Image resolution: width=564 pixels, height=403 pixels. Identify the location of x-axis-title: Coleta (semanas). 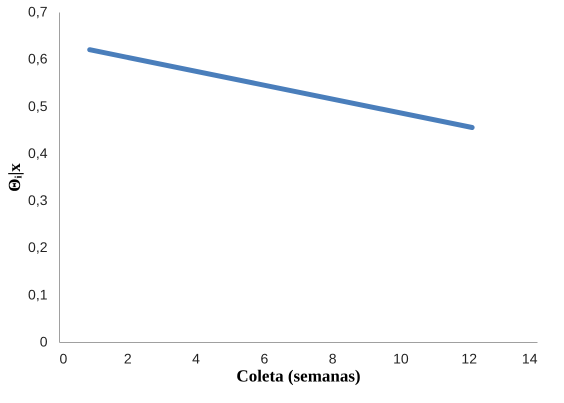
(298, 376).